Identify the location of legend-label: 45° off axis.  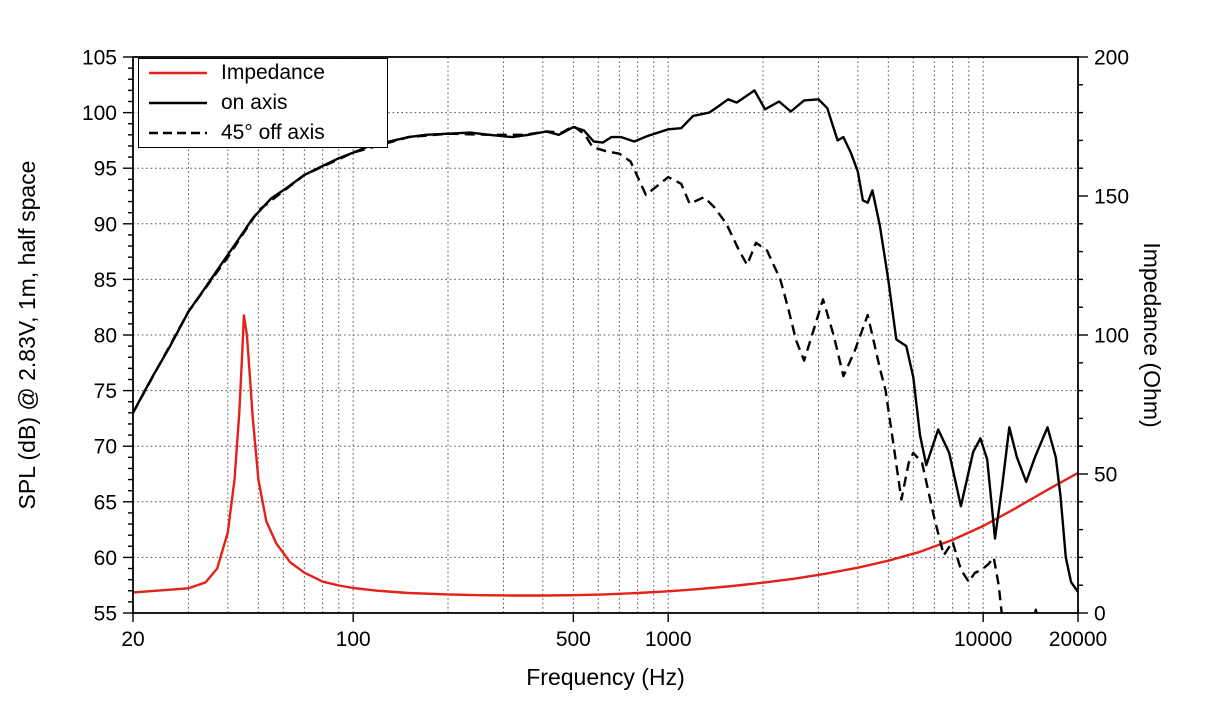
(273, 132).